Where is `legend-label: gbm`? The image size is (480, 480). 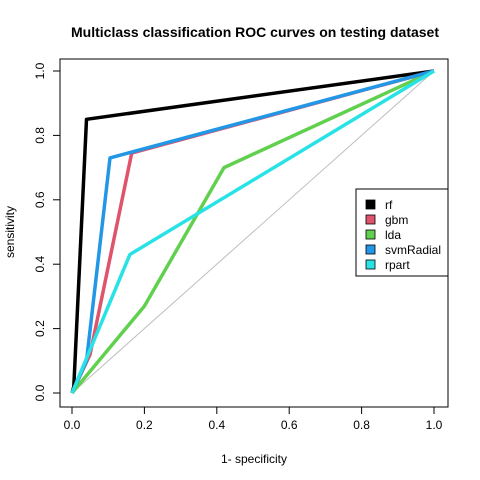 legend-label: gbm is located at coordinates (396, 220).